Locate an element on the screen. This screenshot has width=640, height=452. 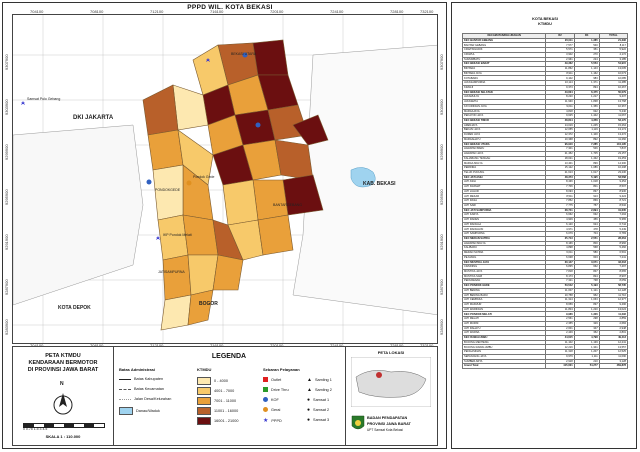
coord-right-3: 9295900 is located at coordinates (441, 197).